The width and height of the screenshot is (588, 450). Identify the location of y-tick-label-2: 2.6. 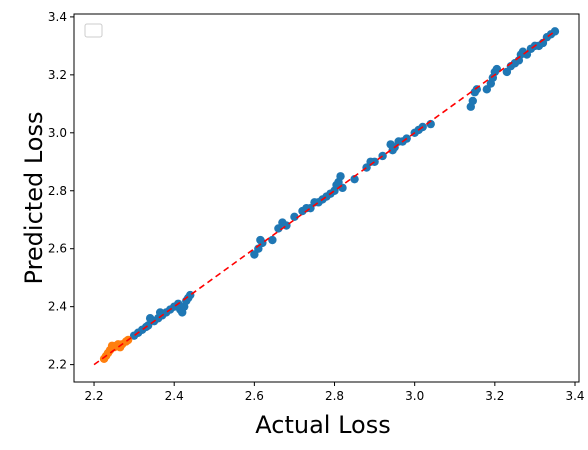
(57, 249).